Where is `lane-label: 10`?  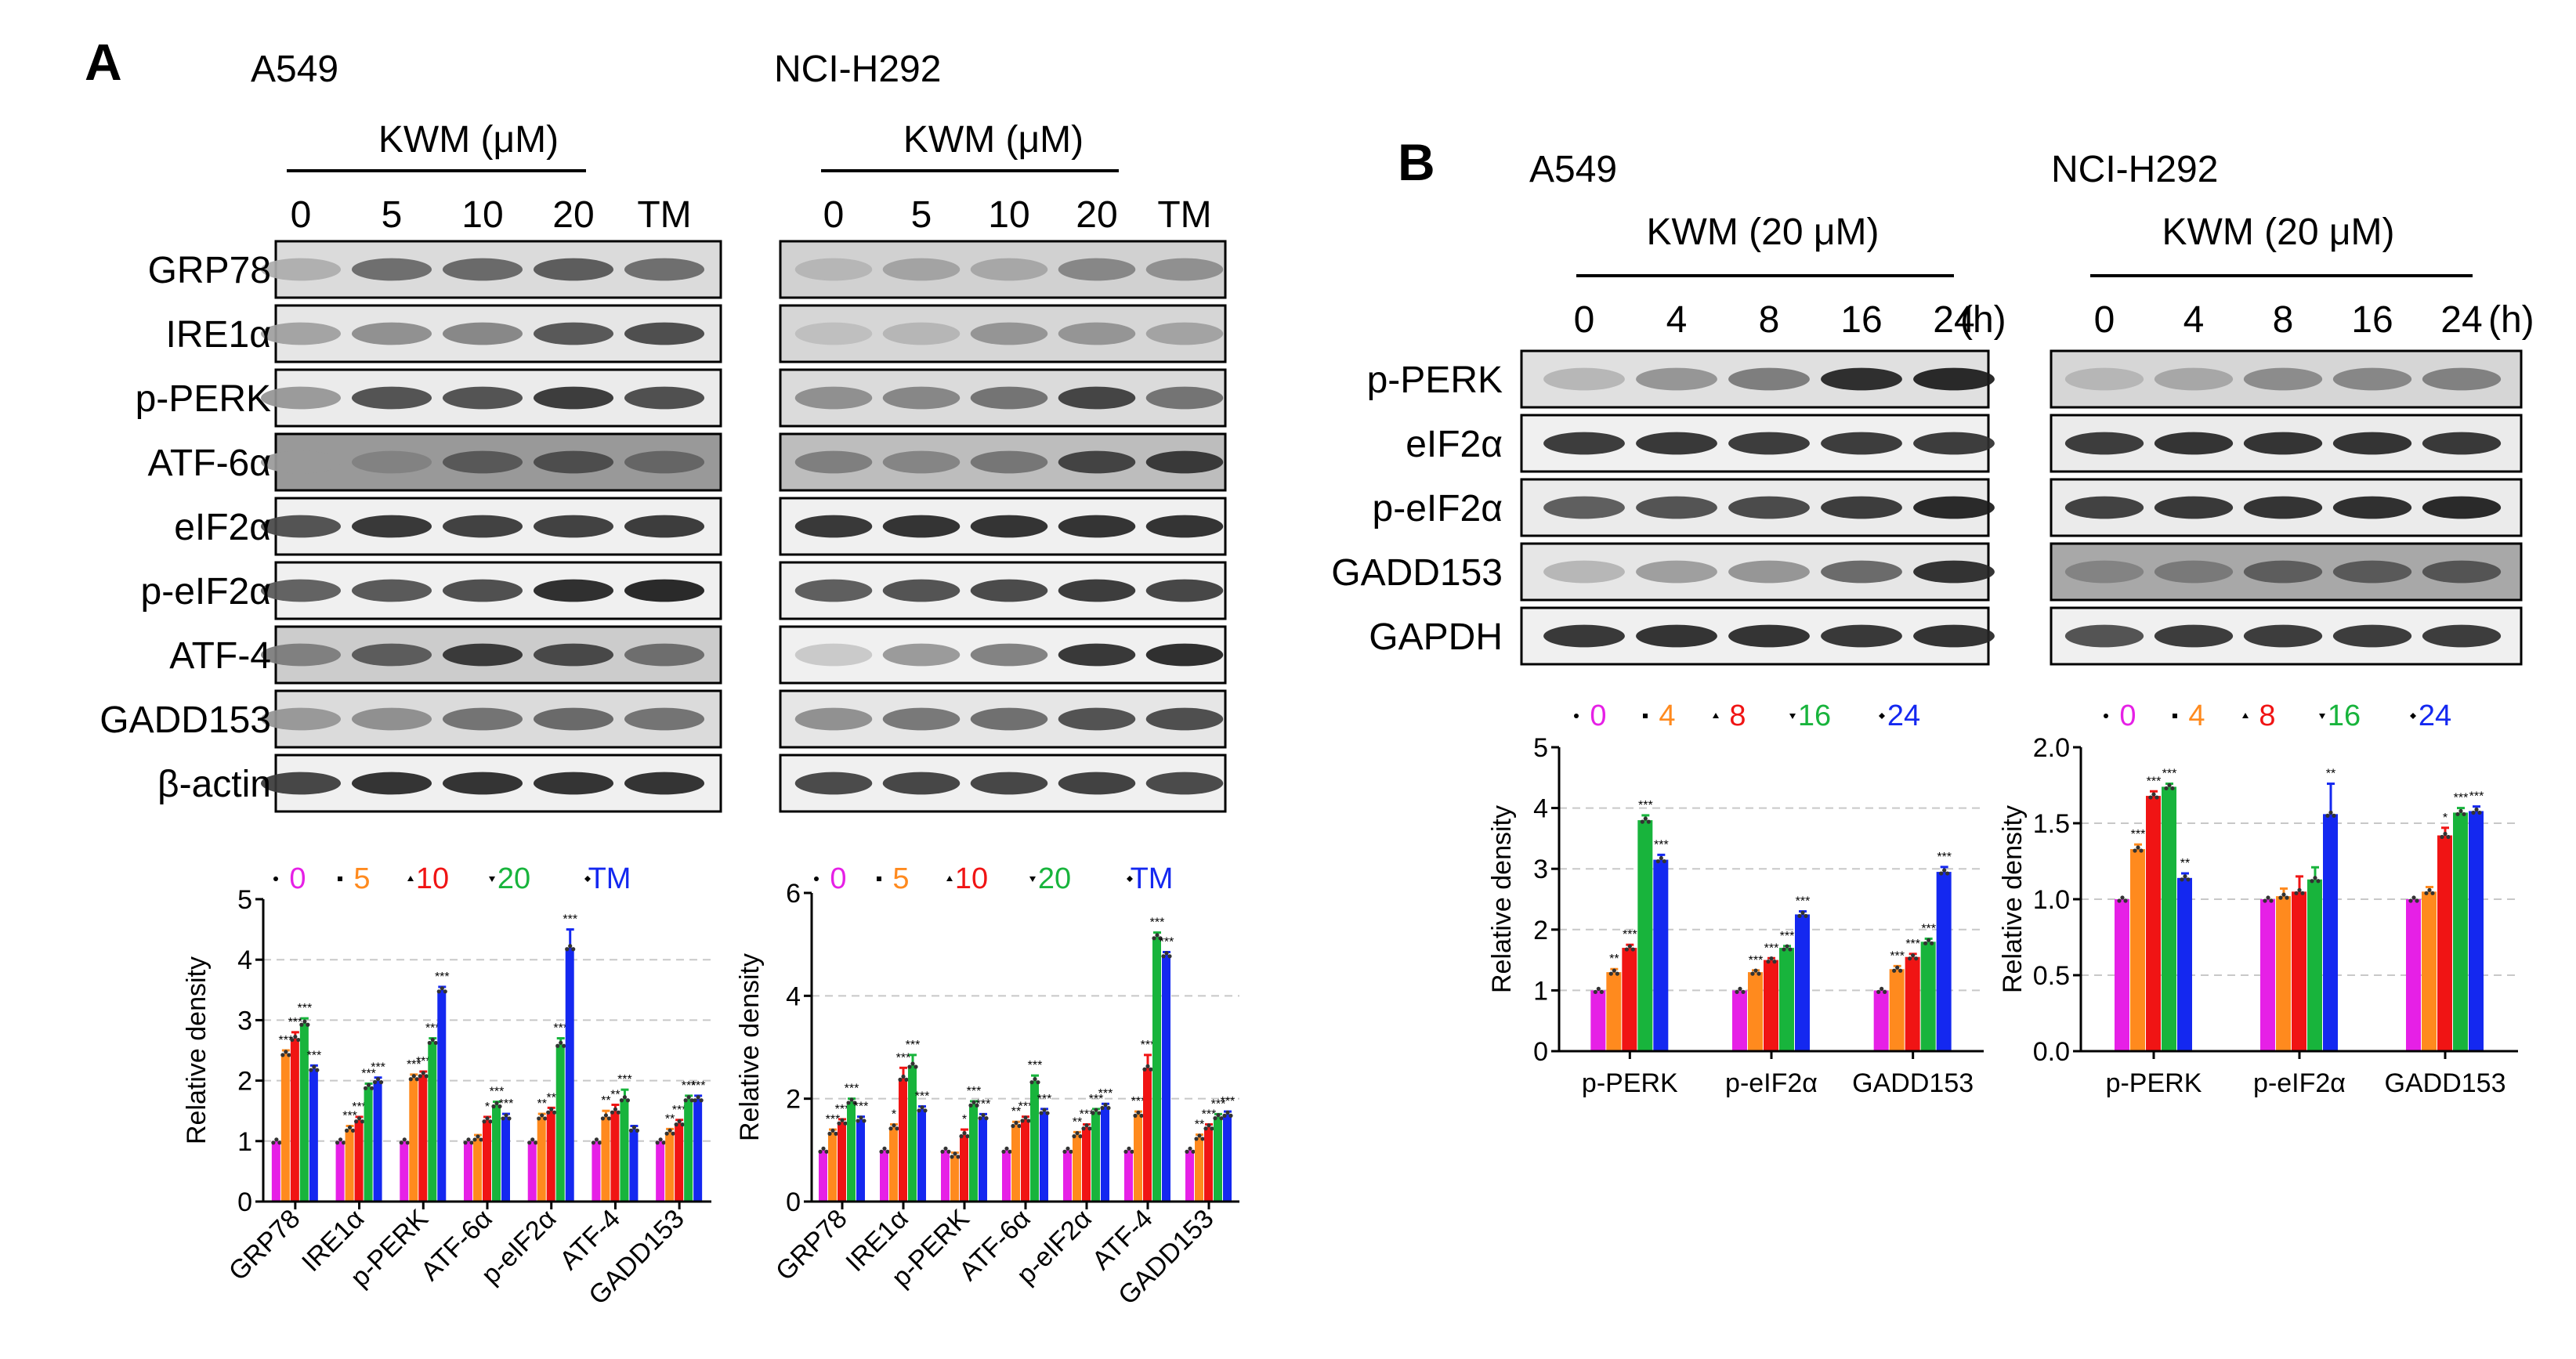 lane-label: 10 is located at coordinates (1009, 215).